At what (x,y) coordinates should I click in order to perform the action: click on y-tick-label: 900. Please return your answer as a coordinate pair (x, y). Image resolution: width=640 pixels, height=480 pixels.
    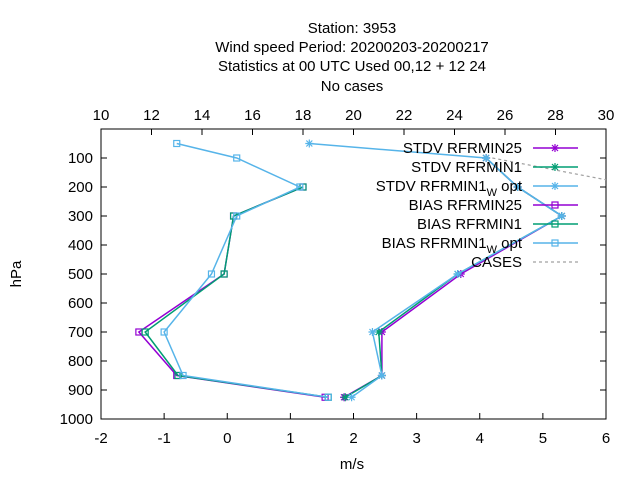
    Looking at the image, I should click on (80, 390).